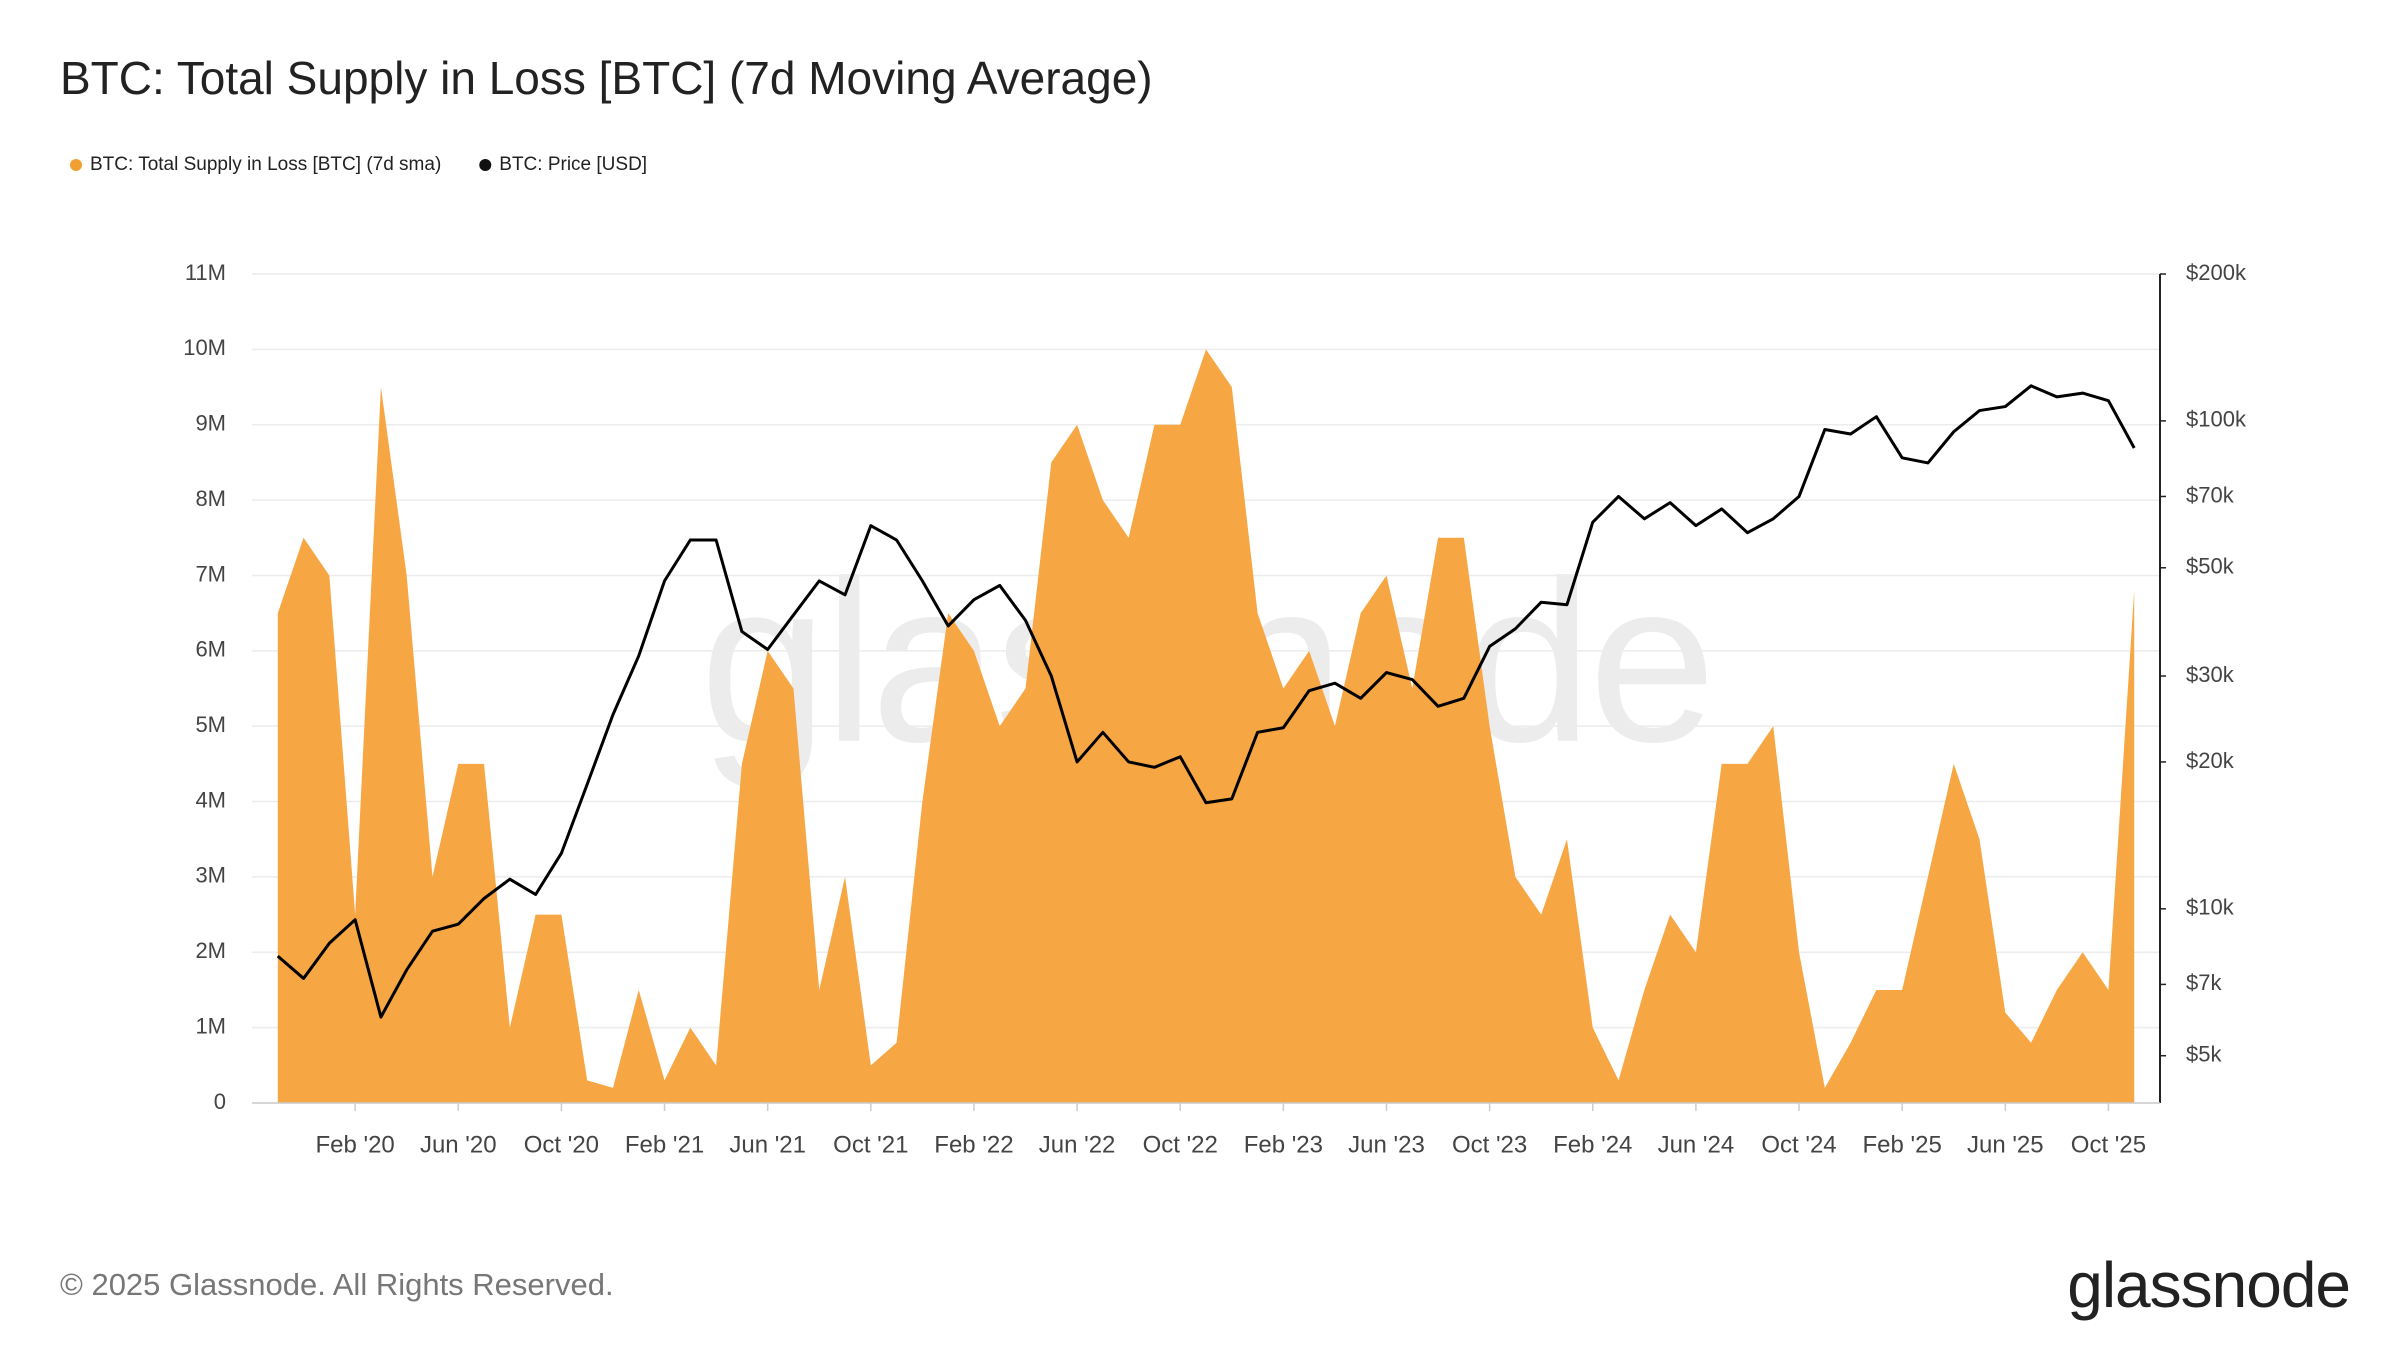  I want to click on y-tick-label: 1M, so click(210, 1025).